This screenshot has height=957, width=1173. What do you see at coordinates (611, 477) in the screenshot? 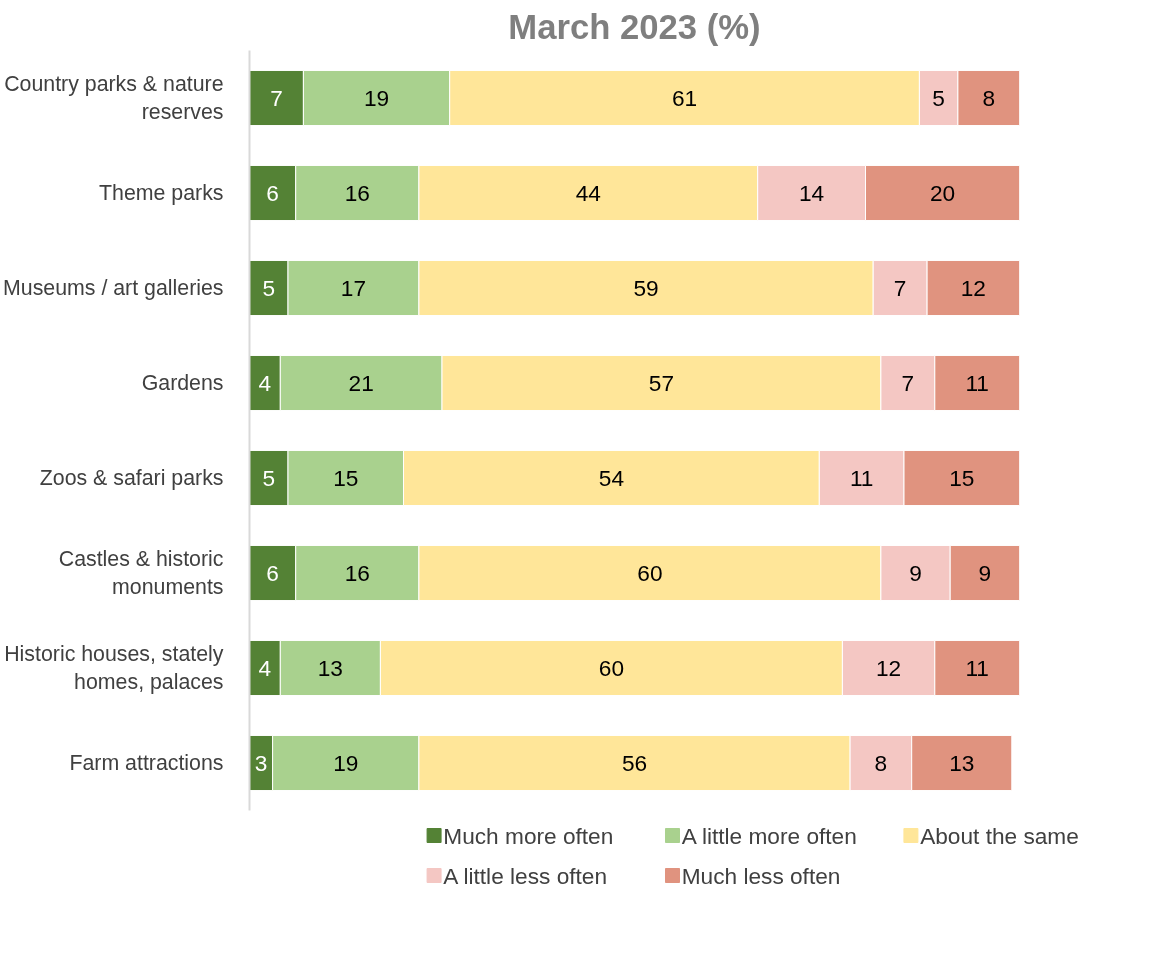
I see `data-label: 54` at bounding box center [611, 477].